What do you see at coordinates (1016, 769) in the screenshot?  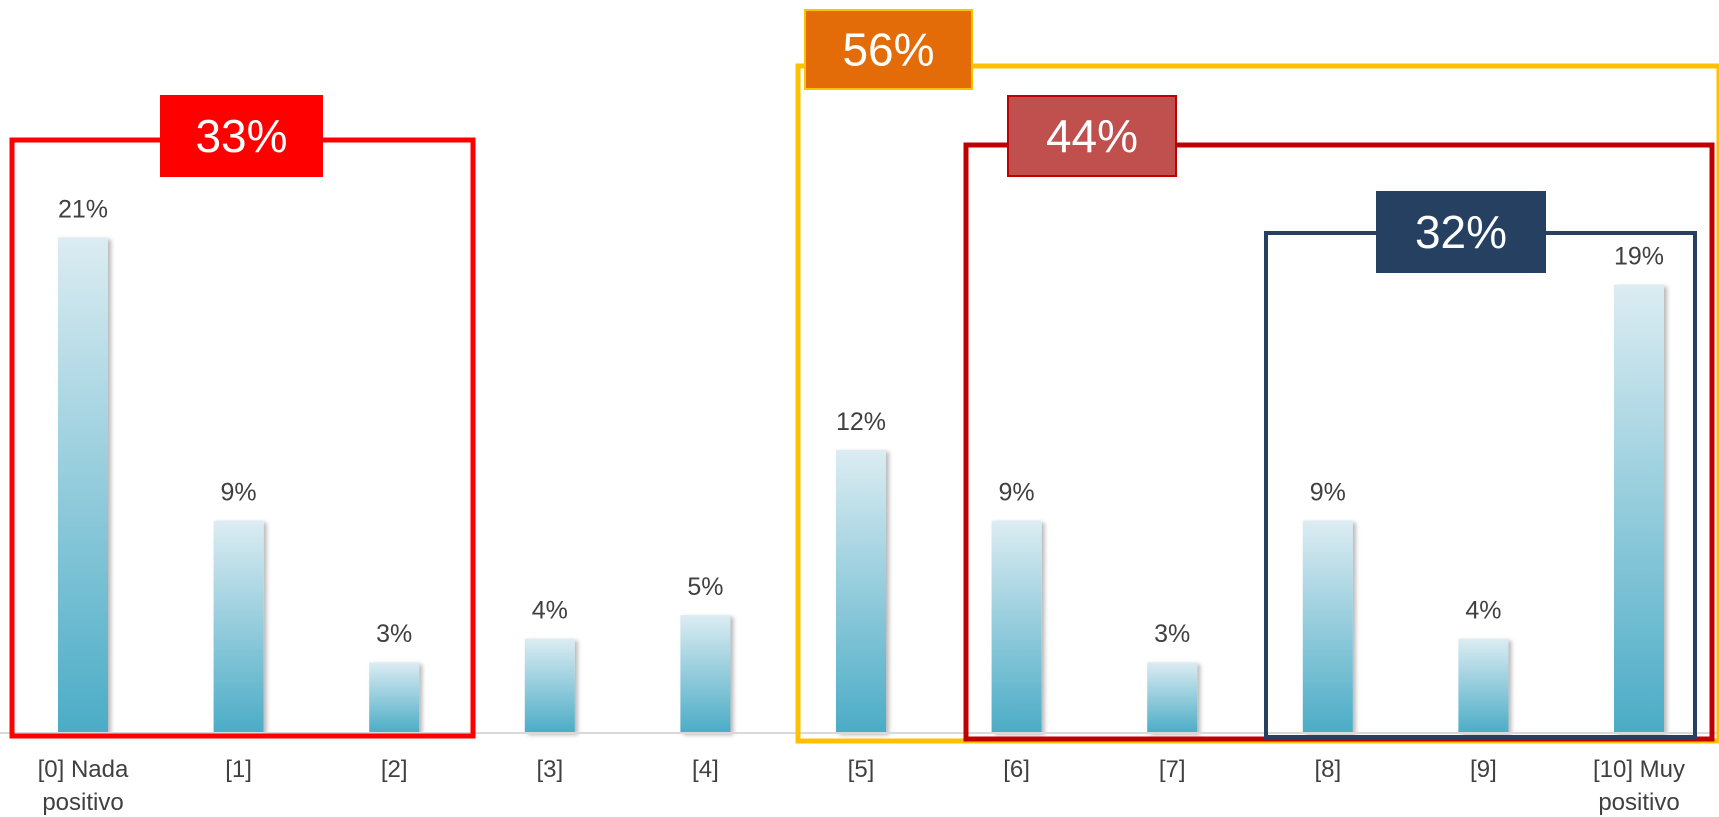 I see `category-label-6: [6]` at bounding box center [1016, 769].